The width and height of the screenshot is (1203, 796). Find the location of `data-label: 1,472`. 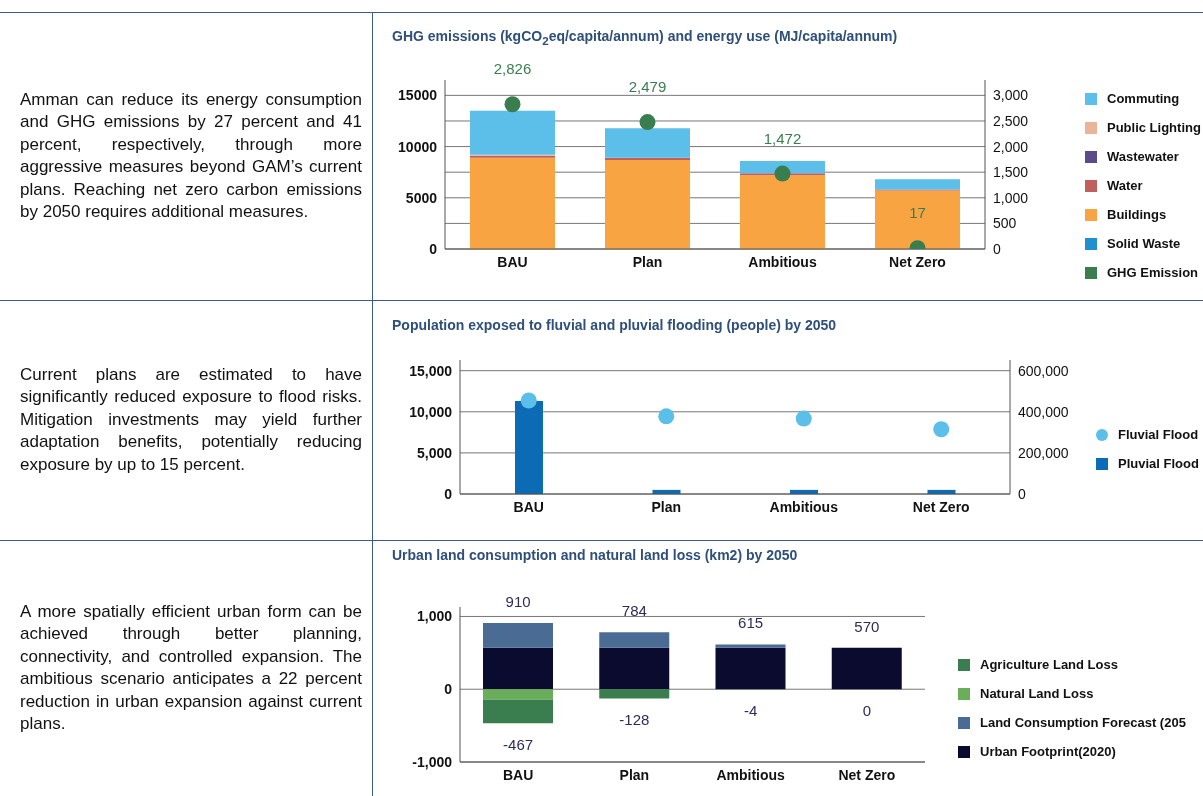

data-label: 1,472 is located at coordinates (782, 138).